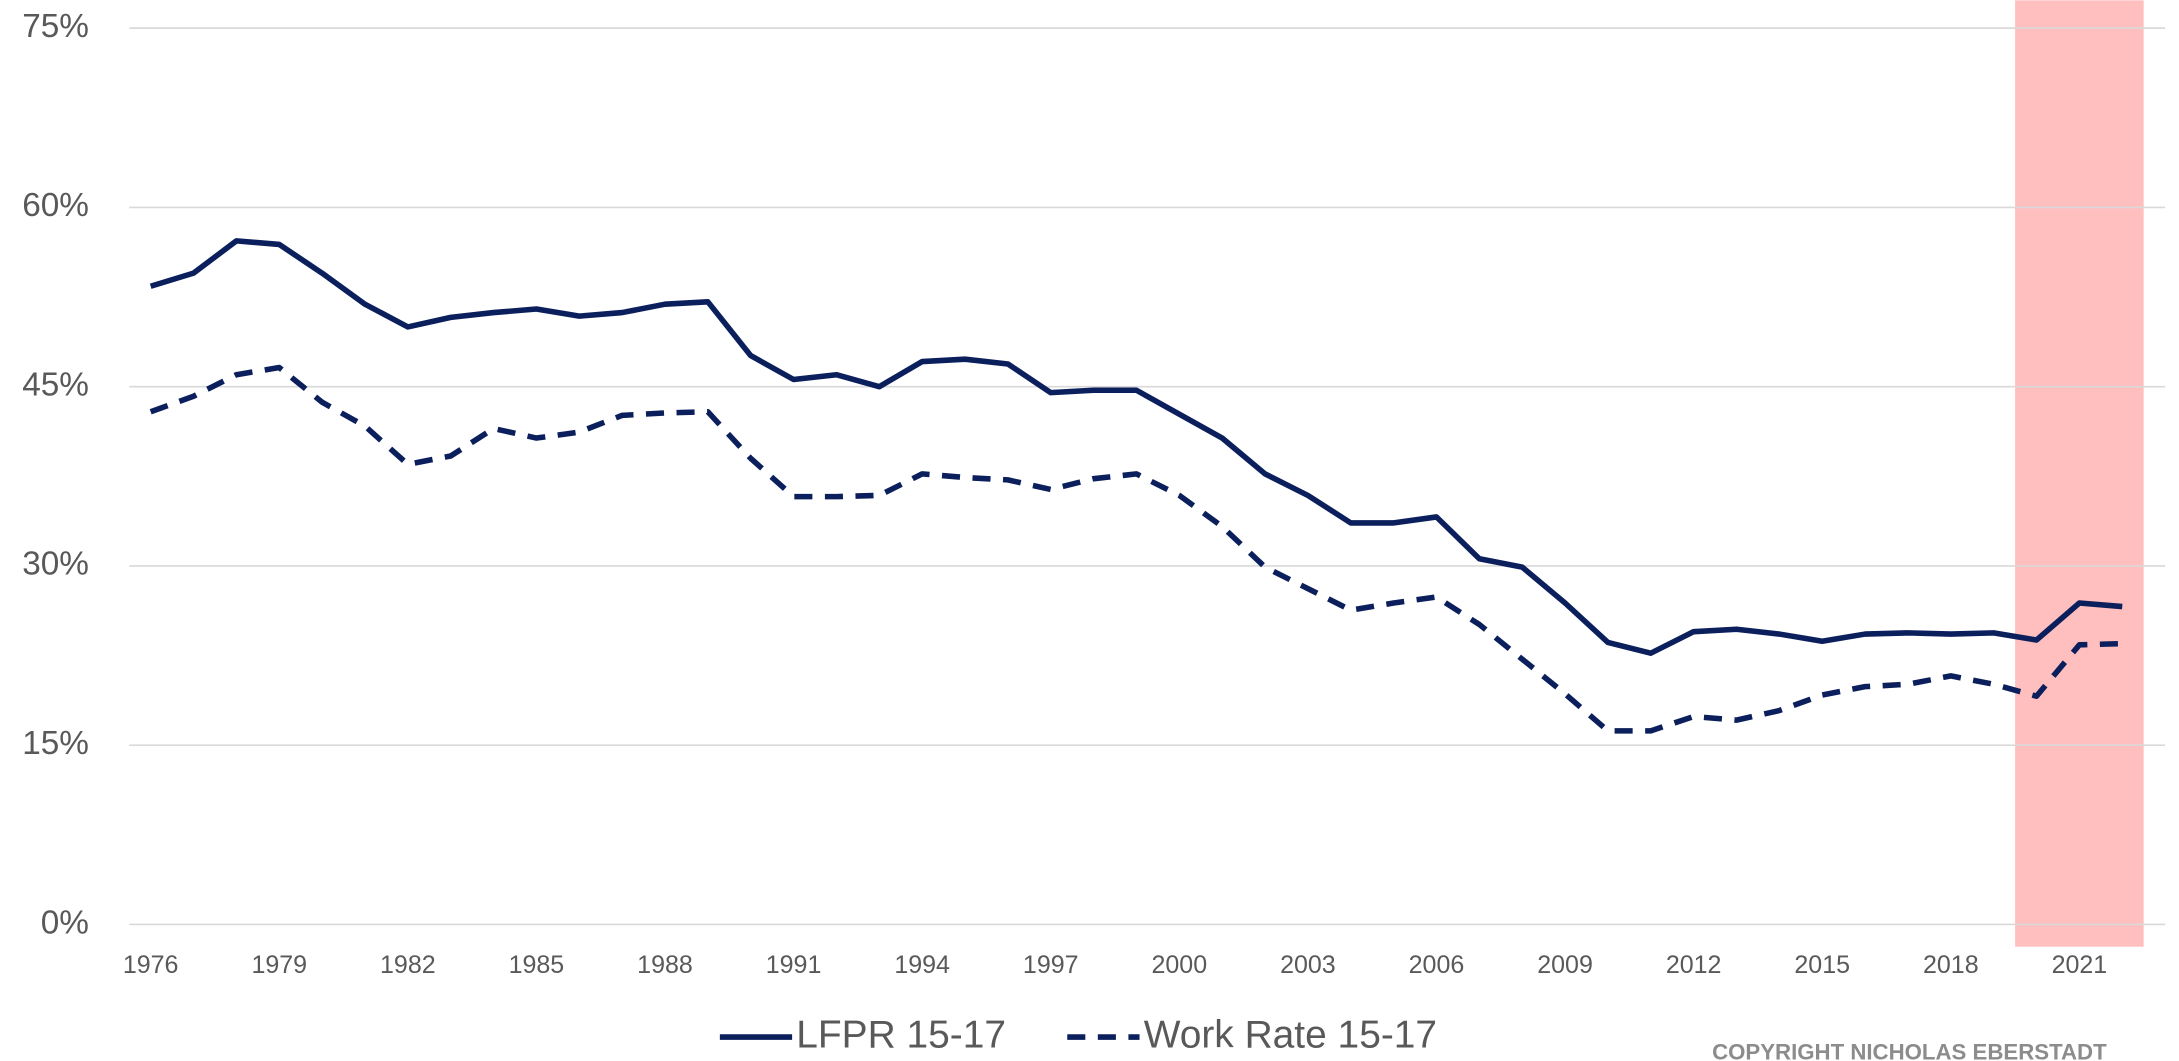 This screenshot has width=2179, height=1061. Describe the element at coordinates (1565, 965) in the screenshot. I see `x-tick-label: 2009` at that location.